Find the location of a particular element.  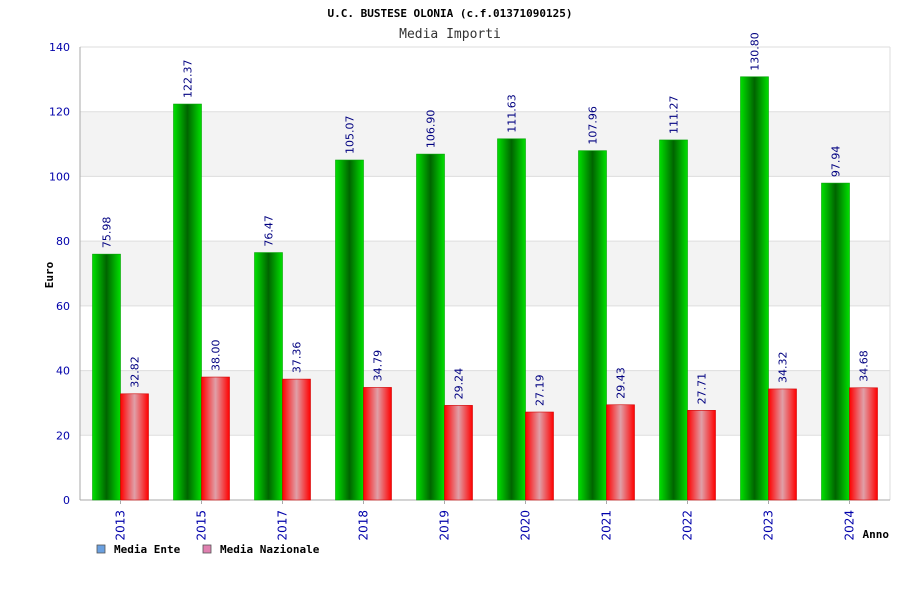

y-tick-label: 140 is located at coordinates (59, 47).